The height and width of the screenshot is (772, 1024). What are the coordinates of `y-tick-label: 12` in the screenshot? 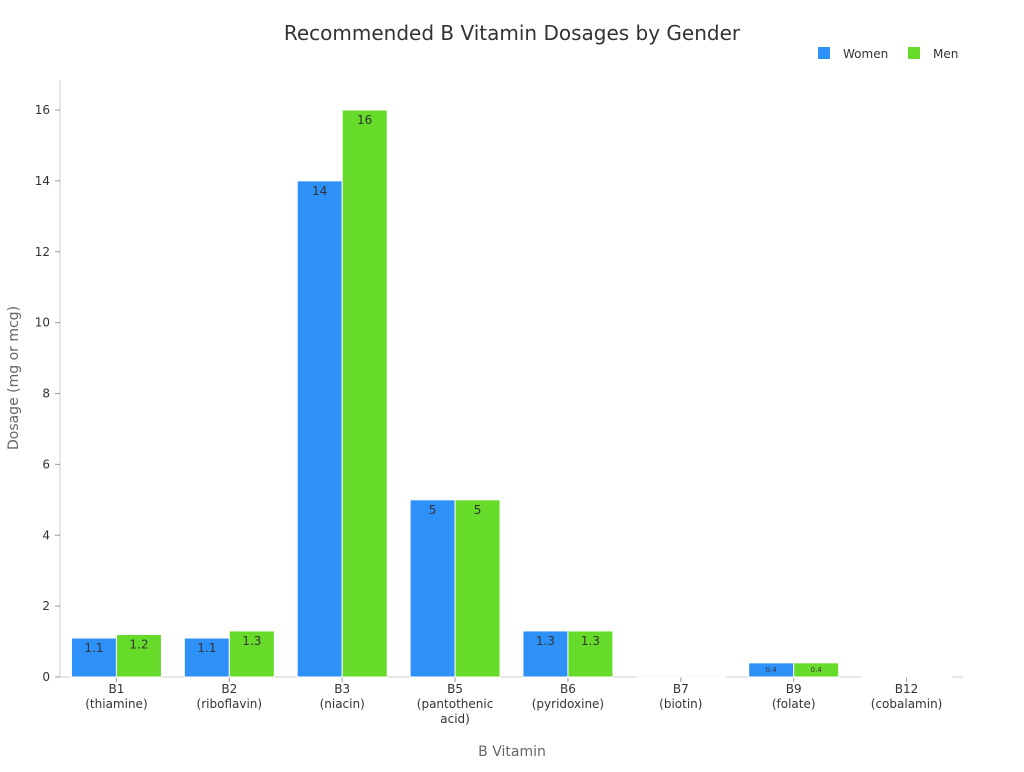 It's located at (42, 252).